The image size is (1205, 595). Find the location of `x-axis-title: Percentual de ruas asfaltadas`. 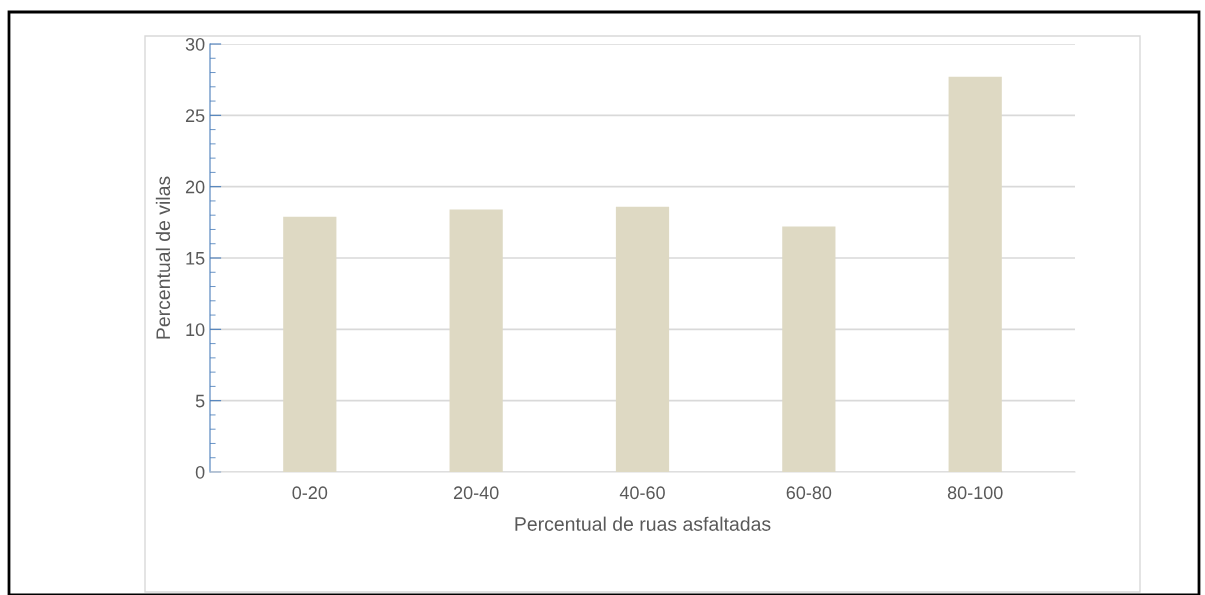

x-axis-title: Percentual de ruas asfaltadas is located at coordinates (643, 523).